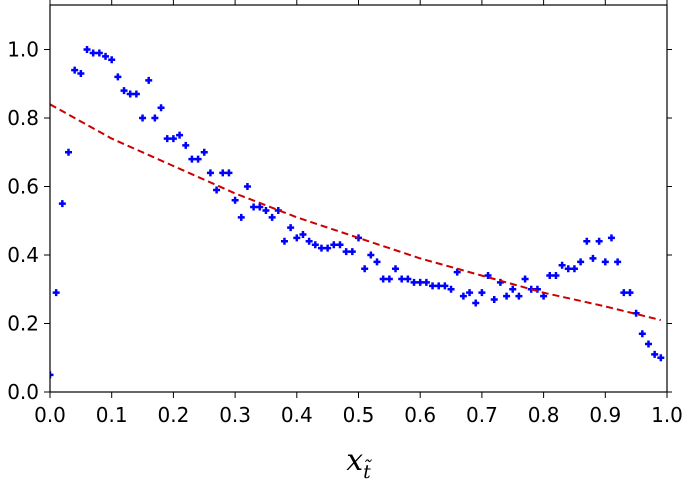 The width and height of the screenshot is (688, 485). Describe the element at coordinates (667, 415) in the screenshot. I see `x-tick-label: 1.0` at that location.